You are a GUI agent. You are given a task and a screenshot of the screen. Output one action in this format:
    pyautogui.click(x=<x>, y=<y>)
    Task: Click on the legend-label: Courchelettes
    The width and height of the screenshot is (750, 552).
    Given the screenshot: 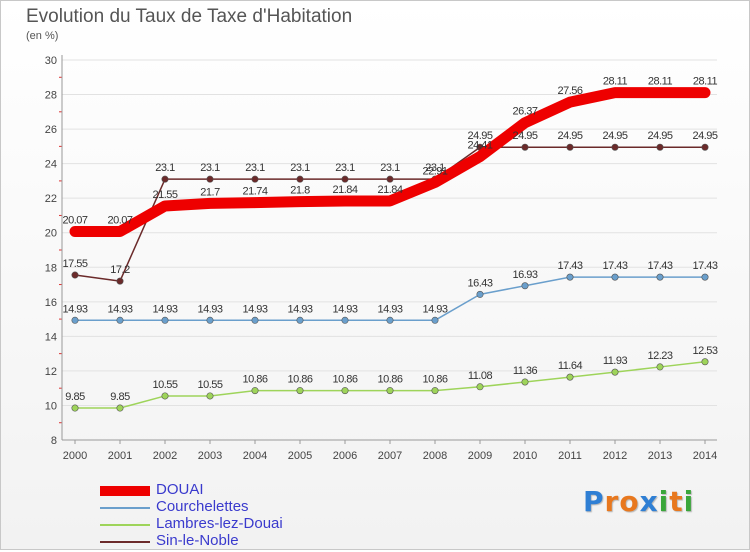 What is the action you would take?
    pyautogui.click(x=202, y=506)
    